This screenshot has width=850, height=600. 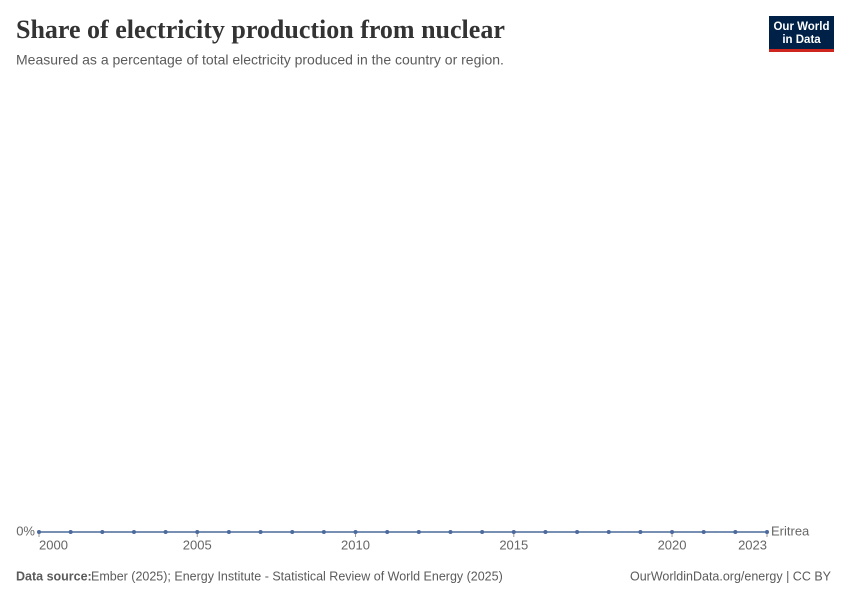 What do you see at coordinates (731, 576) in the screenshot?
I see `footer-link: OurWorldinData.org/energy | CC BY` at bounding box center [731, 576].